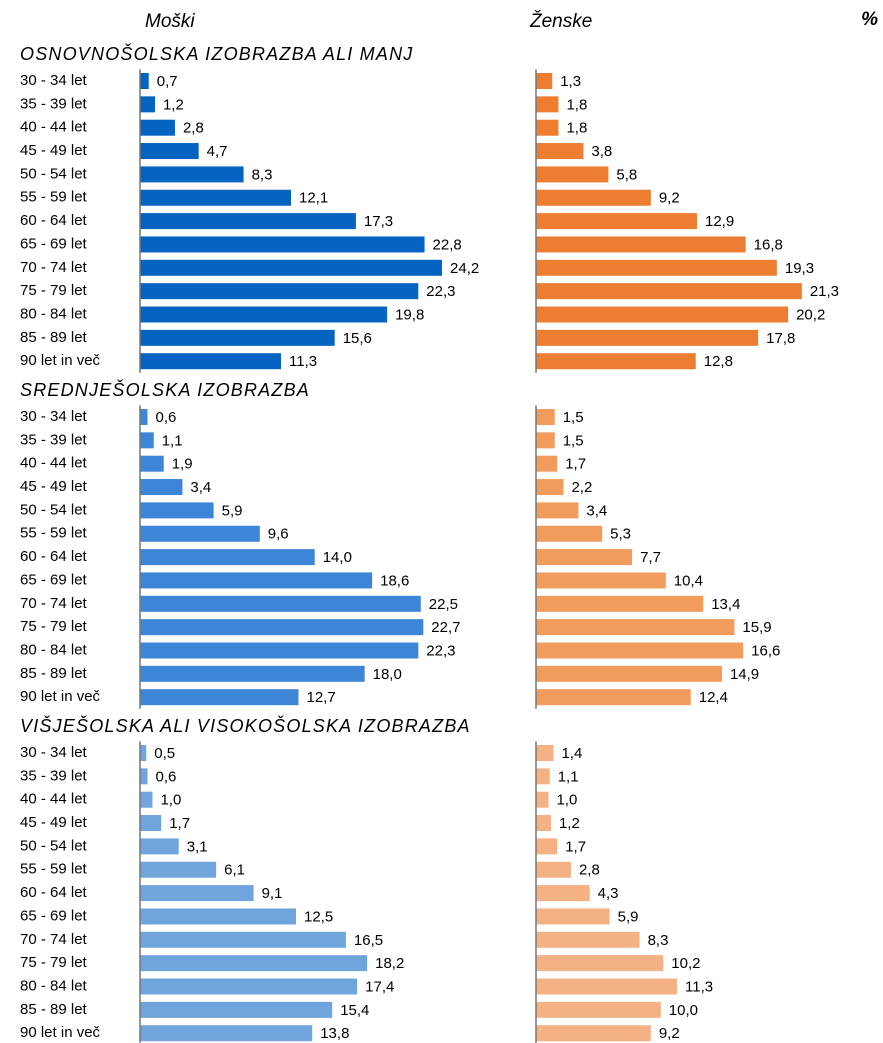 This screenshot has height=1043, width=883. Describe the element at coordinates (601, 151) in the screenshot. I see `value-label: 3,8` at that location.